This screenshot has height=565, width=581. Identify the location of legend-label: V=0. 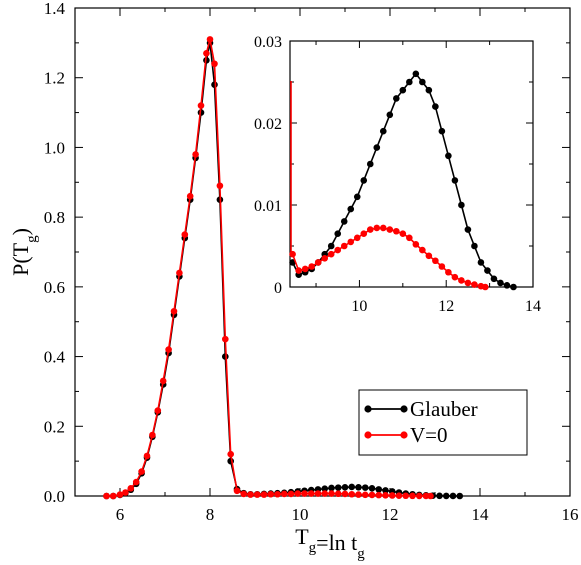
(429, 435).